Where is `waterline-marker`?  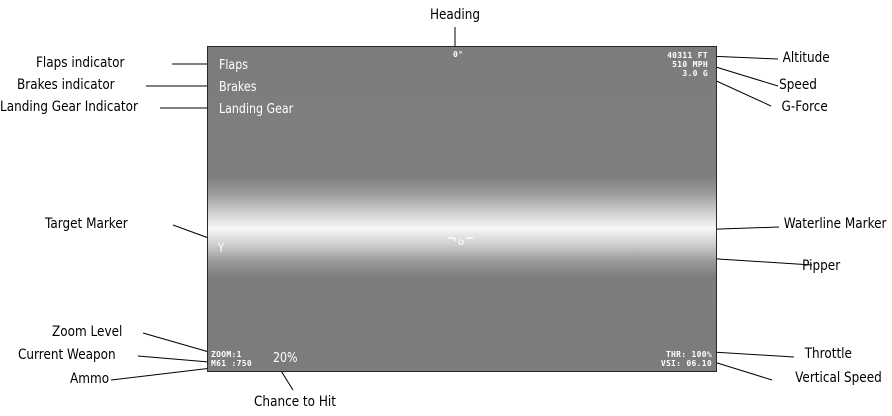
waterline-marker is located at coordinates (460, 241).